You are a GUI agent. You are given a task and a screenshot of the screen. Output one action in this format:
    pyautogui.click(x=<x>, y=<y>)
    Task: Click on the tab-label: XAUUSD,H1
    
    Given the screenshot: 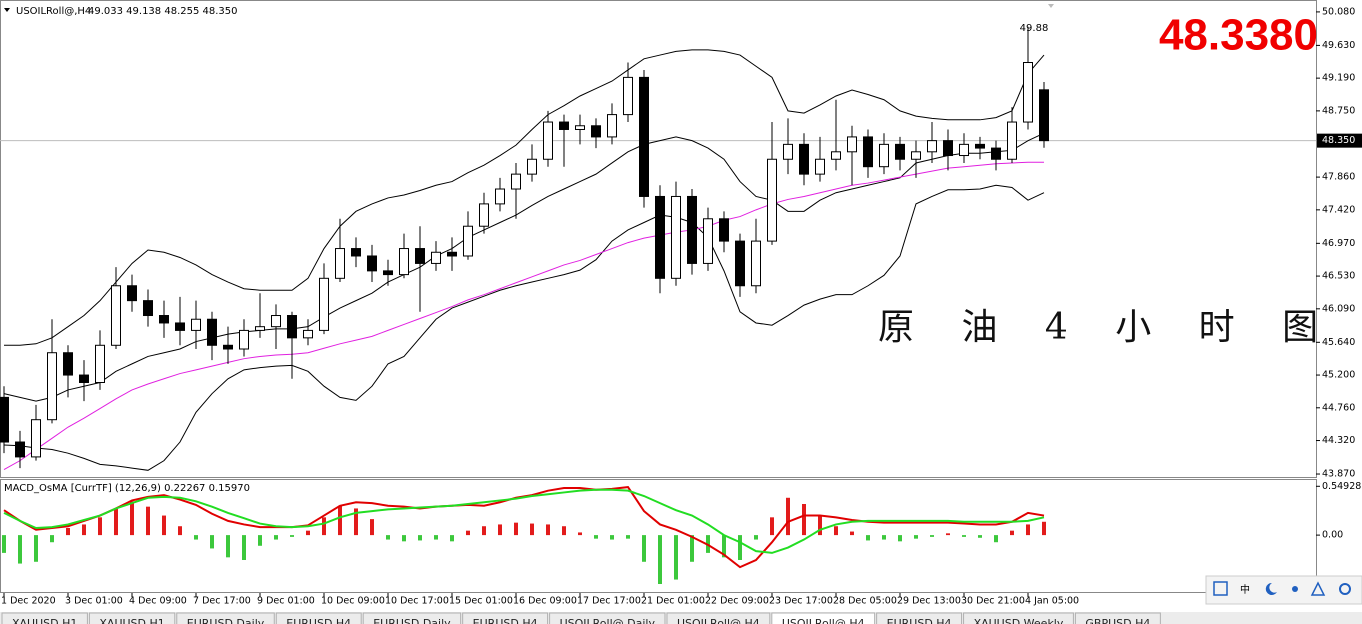 What is the action you would take?
    pyautogui.click(x=44, y=620)
    